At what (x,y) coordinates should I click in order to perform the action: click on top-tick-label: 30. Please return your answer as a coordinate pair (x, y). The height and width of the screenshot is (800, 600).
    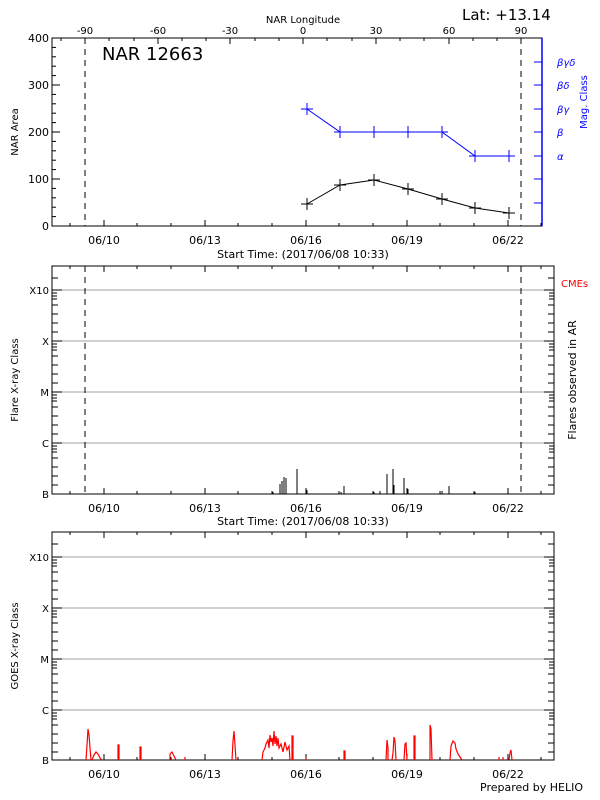
    Looking at the image, I should click on (376, 31).